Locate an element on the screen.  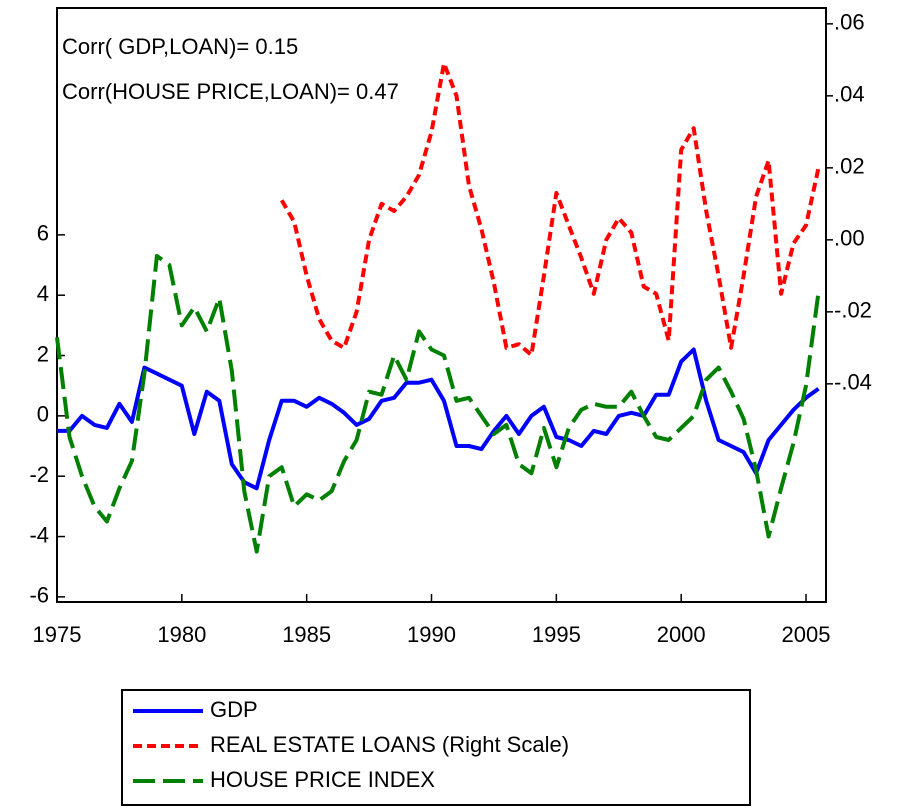
legend-label: REAL ESTATE LOANS (Right Scale) is located at coordinates (389, 744).